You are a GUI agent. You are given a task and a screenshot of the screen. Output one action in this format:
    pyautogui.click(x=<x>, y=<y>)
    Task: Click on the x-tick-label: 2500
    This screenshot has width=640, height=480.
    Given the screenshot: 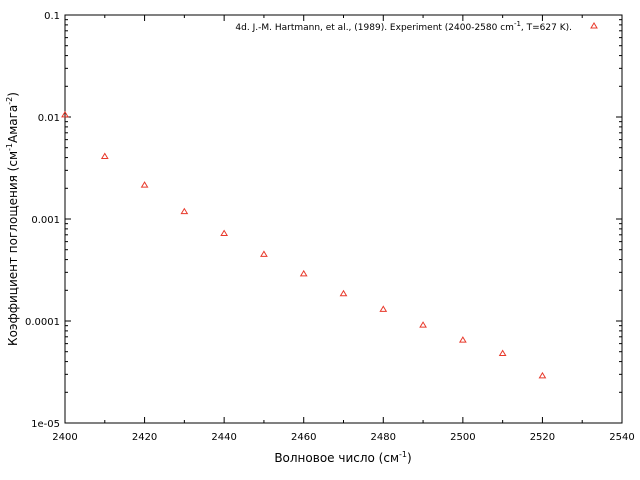 What is the action you would take?
    pyautogui.click(x=462, y=437)
    